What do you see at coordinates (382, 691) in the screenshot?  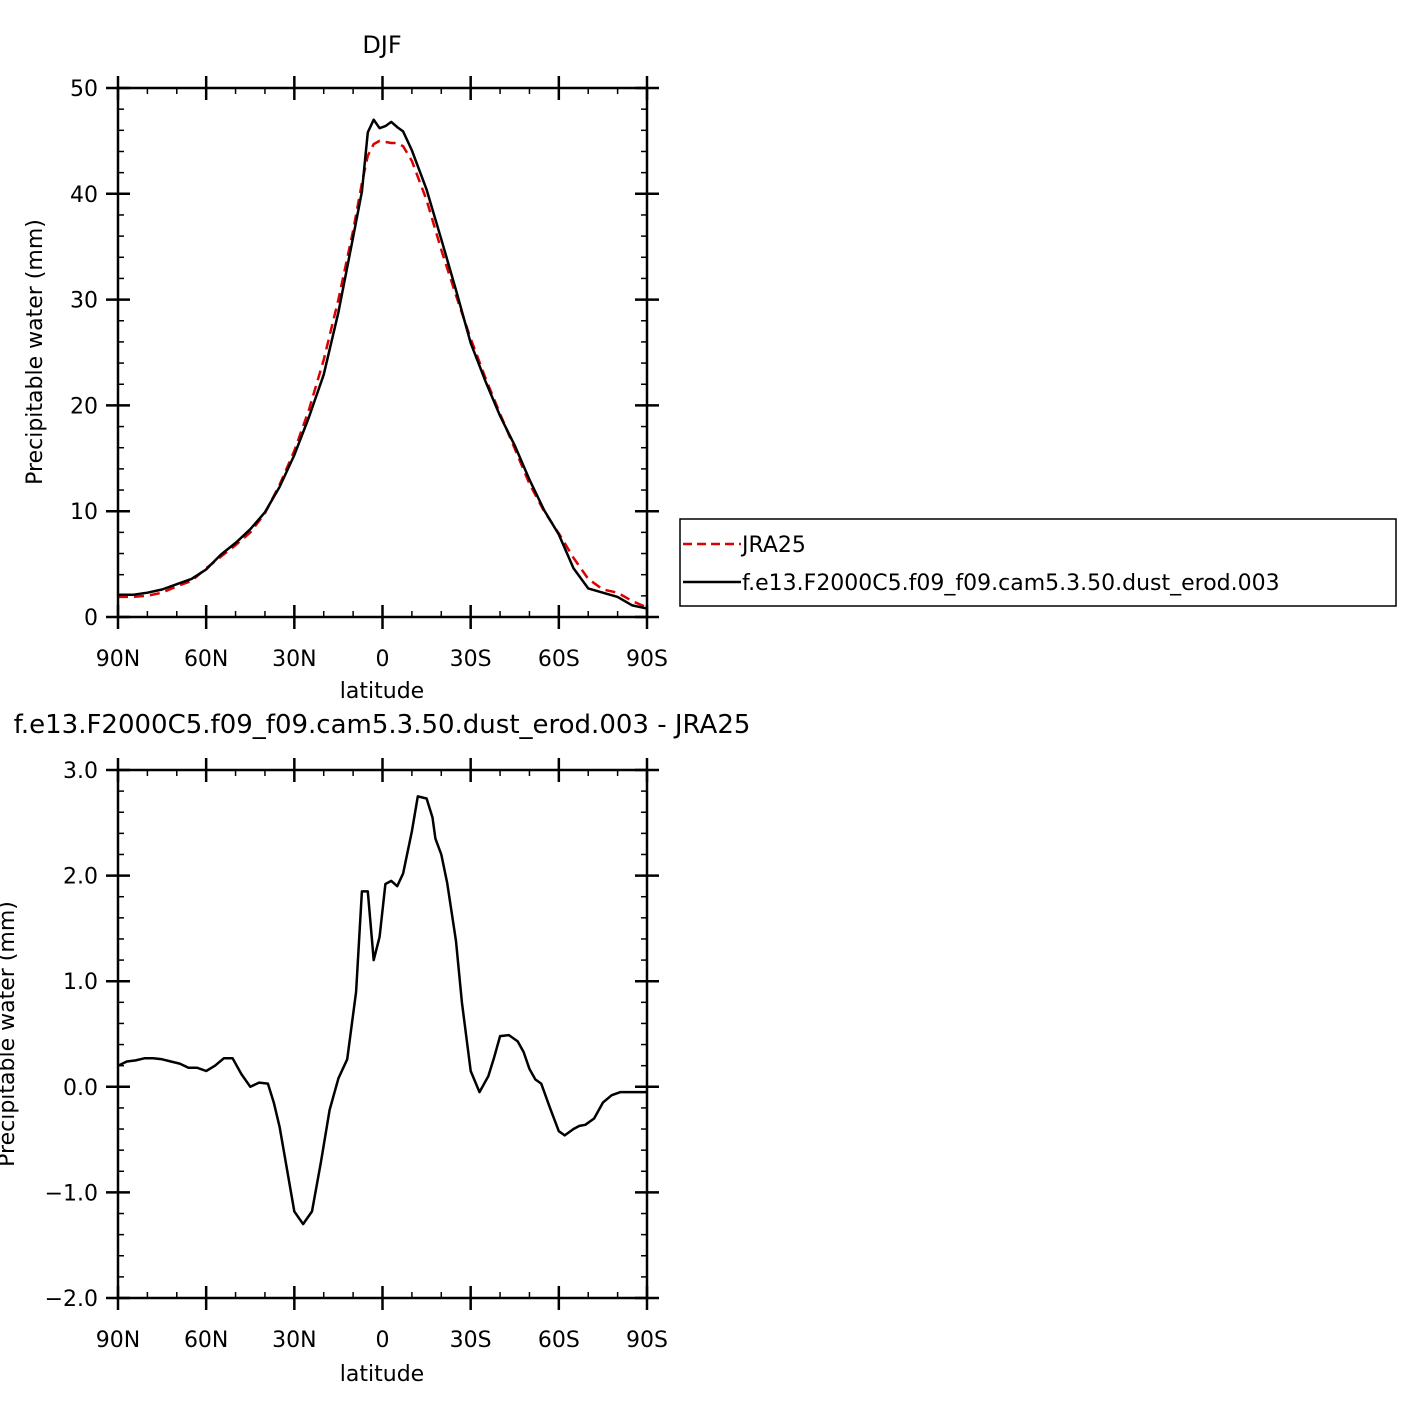 I see `top-chart-x-axis-label: latitude` at bounding box center [382, 691].